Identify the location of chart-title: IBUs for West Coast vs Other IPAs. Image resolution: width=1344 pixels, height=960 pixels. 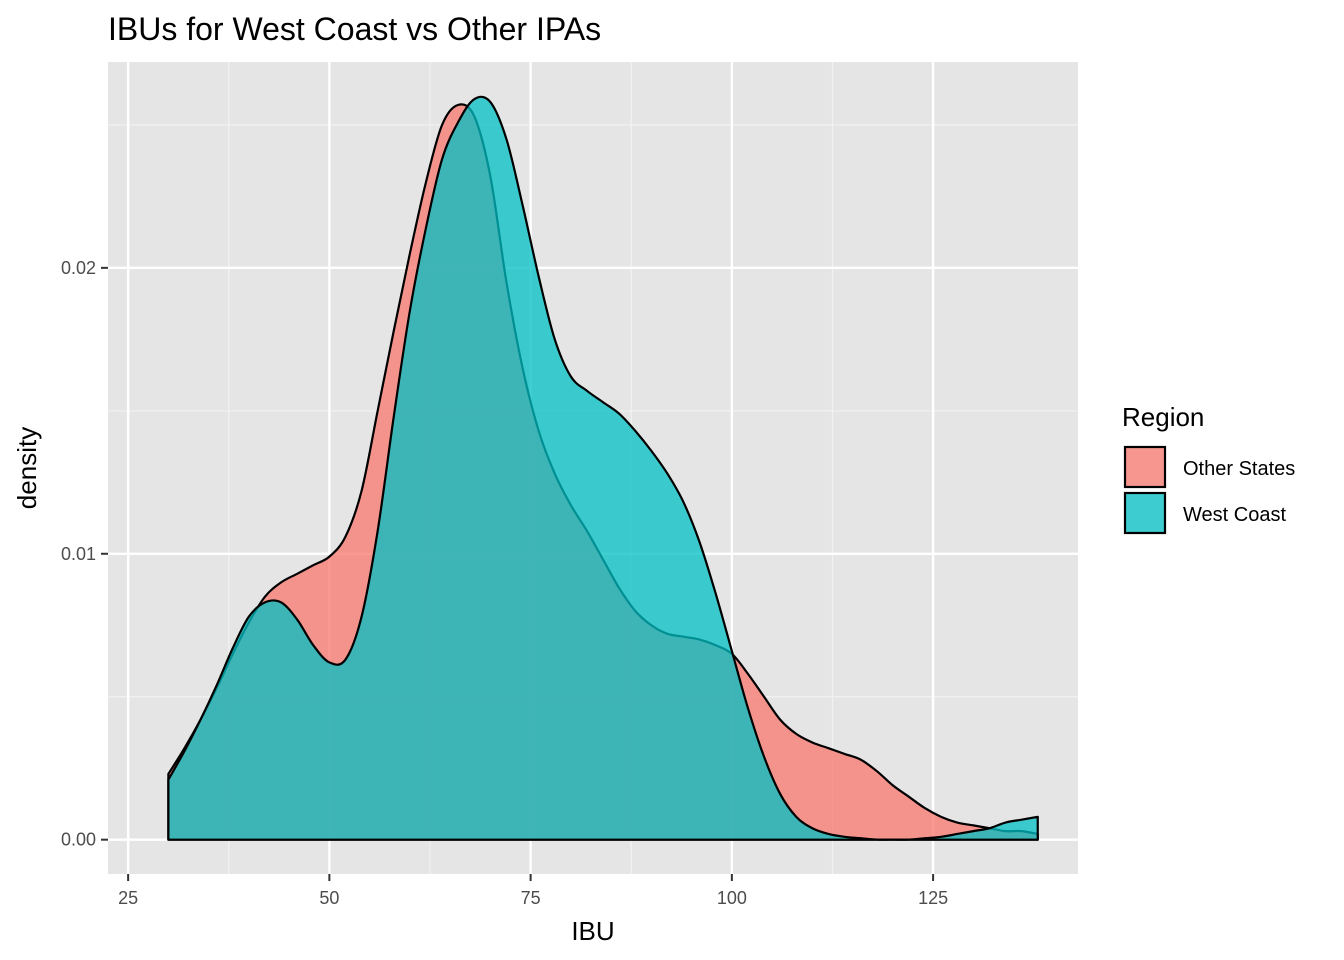
(354, 29).